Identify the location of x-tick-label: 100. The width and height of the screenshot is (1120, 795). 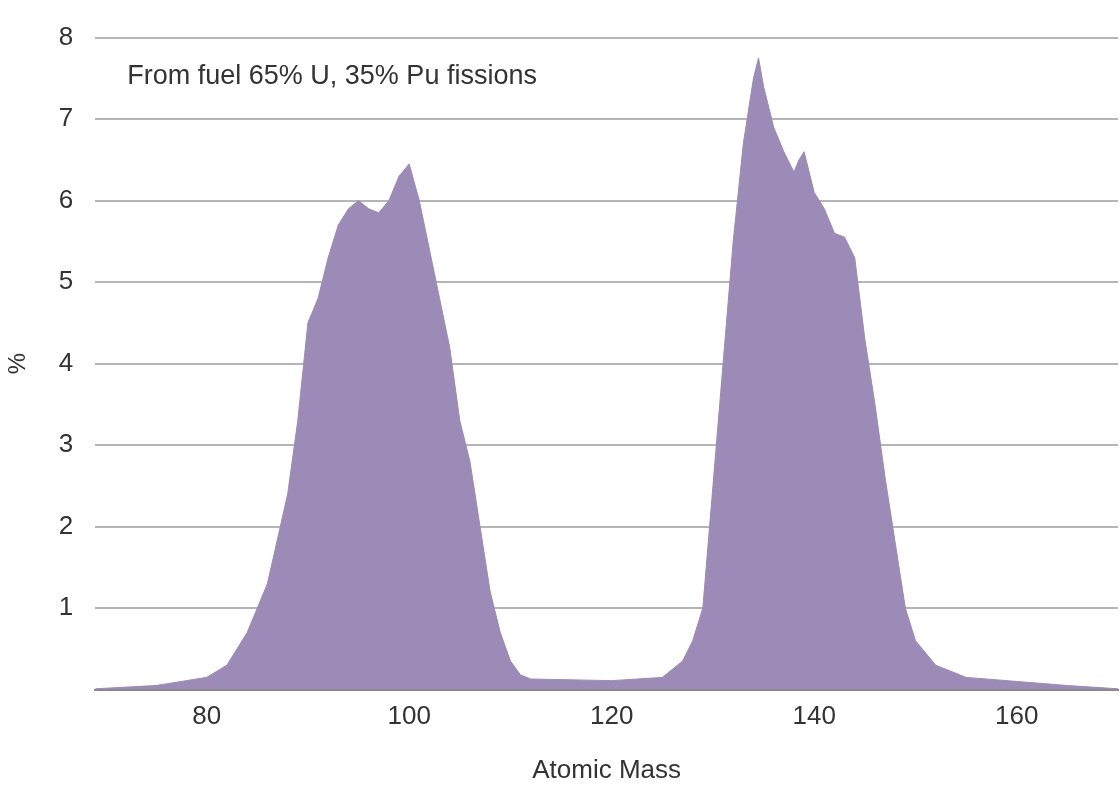
(409, 715).